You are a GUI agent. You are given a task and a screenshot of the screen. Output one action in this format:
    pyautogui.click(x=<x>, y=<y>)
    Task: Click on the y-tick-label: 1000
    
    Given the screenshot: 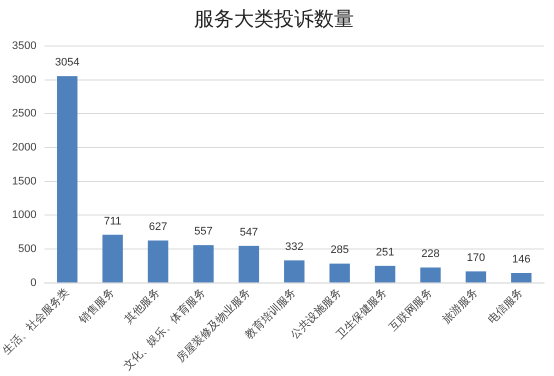 What is the action you would take?
    pyautogui.click(x=24, y=215)
    